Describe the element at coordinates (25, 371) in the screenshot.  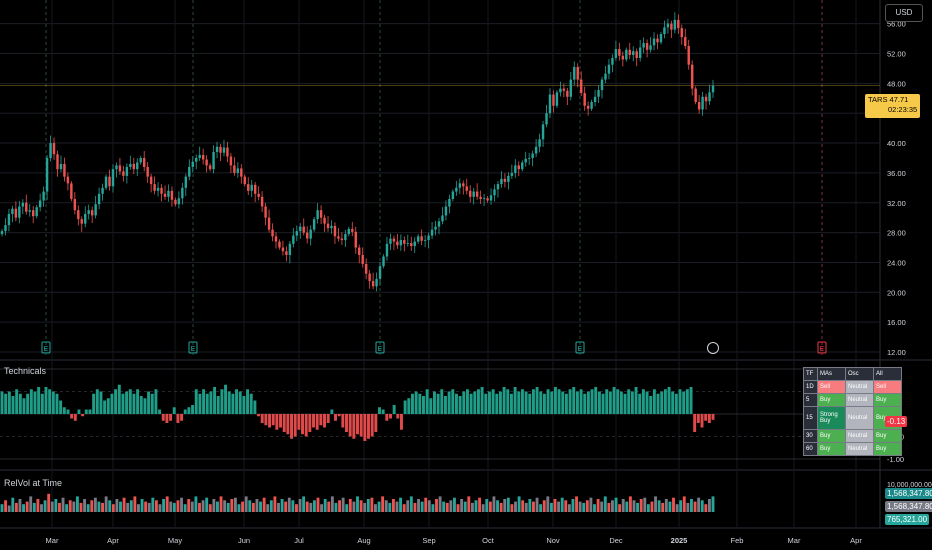
I see `technicals-pane-title: Technicals` at that location.